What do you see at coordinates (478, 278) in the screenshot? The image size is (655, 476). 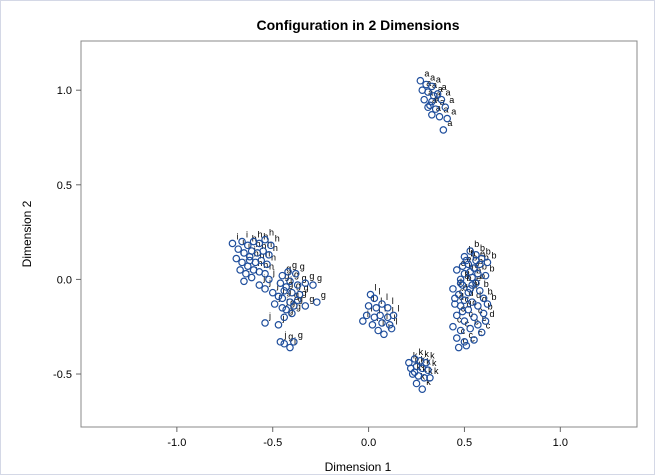 I see `data-point-label: e` at bounding box center [478, 278].